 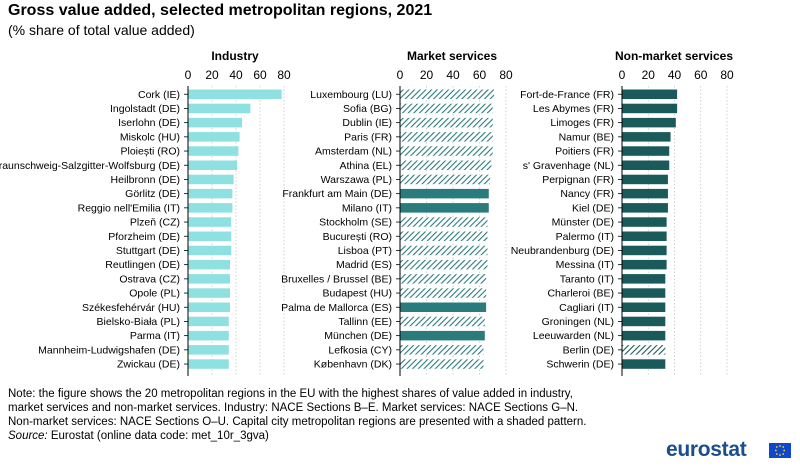 What do you see at coordinates (583, 223) in the screenshot?
I see `category-label: Münster (DE)` at bounding box center [583, 223].